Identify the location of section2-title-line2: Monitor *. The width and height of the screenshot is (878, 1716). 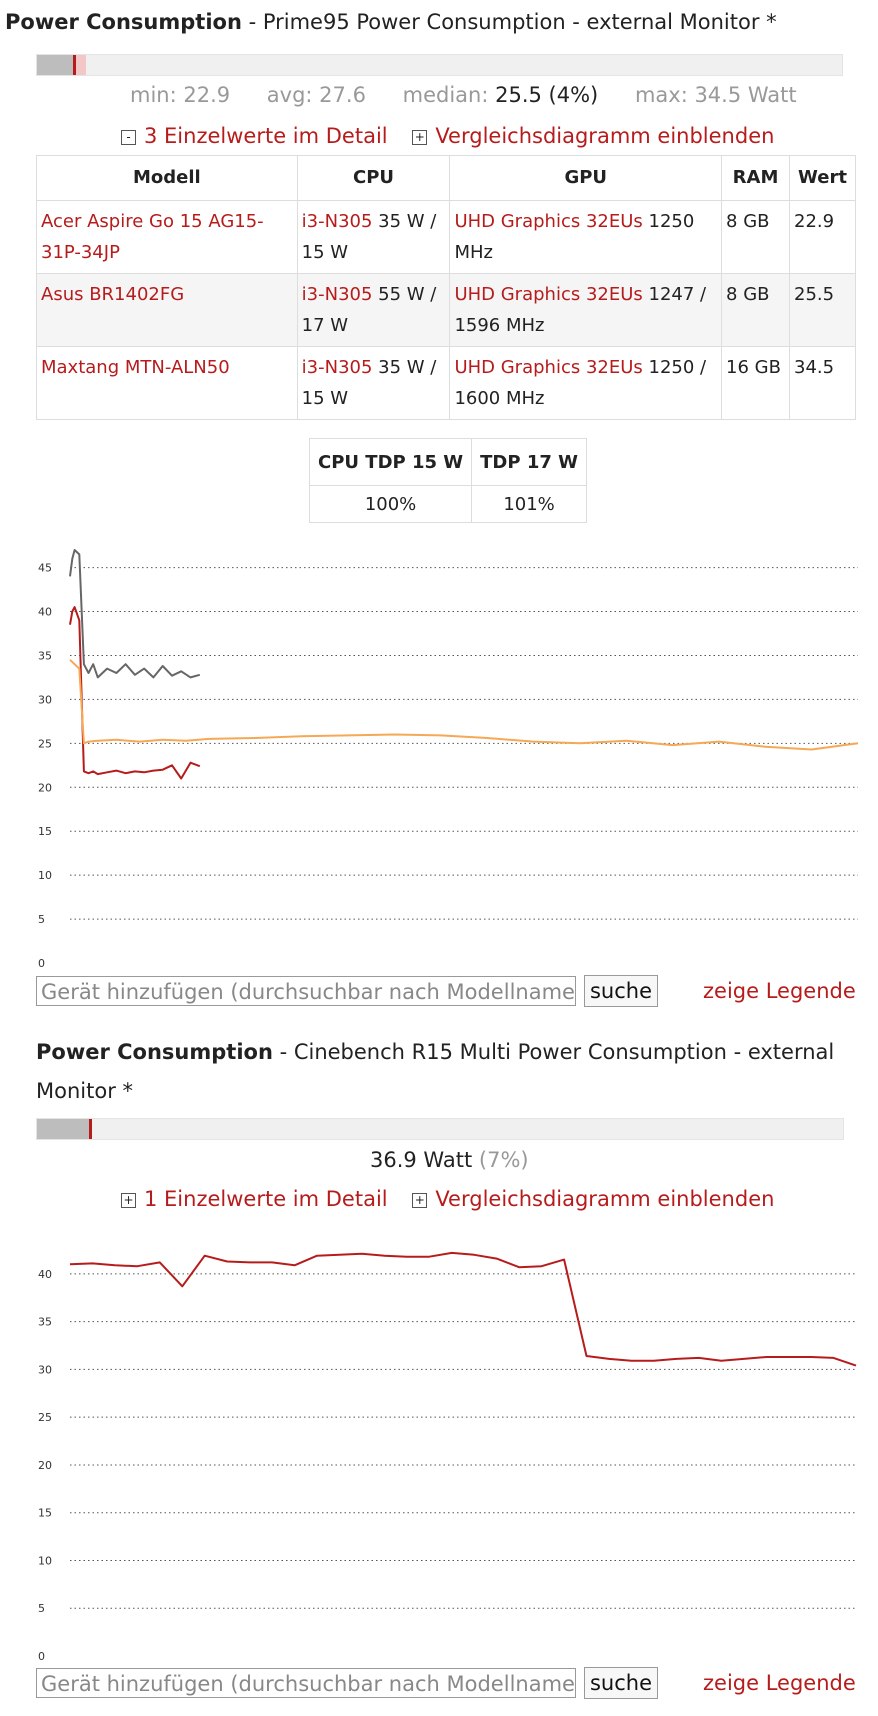
(85, 1091).